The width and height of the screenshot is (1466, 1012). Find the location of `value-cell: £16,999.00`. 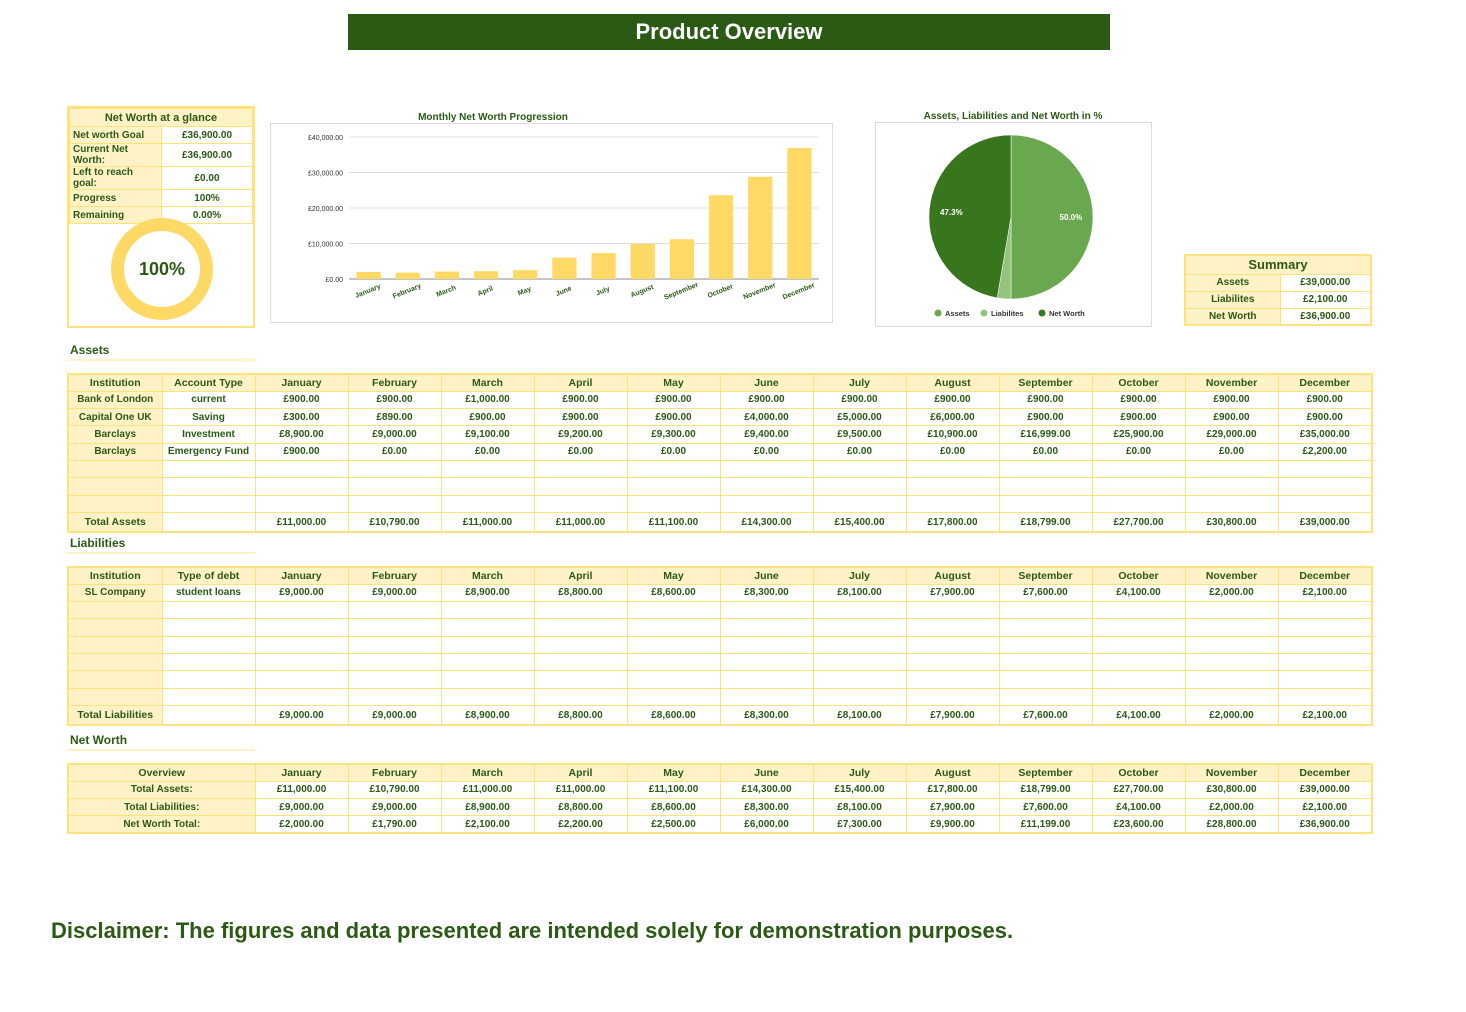

value-cell: £16,999.00 is located at coordinates (1045, 434).